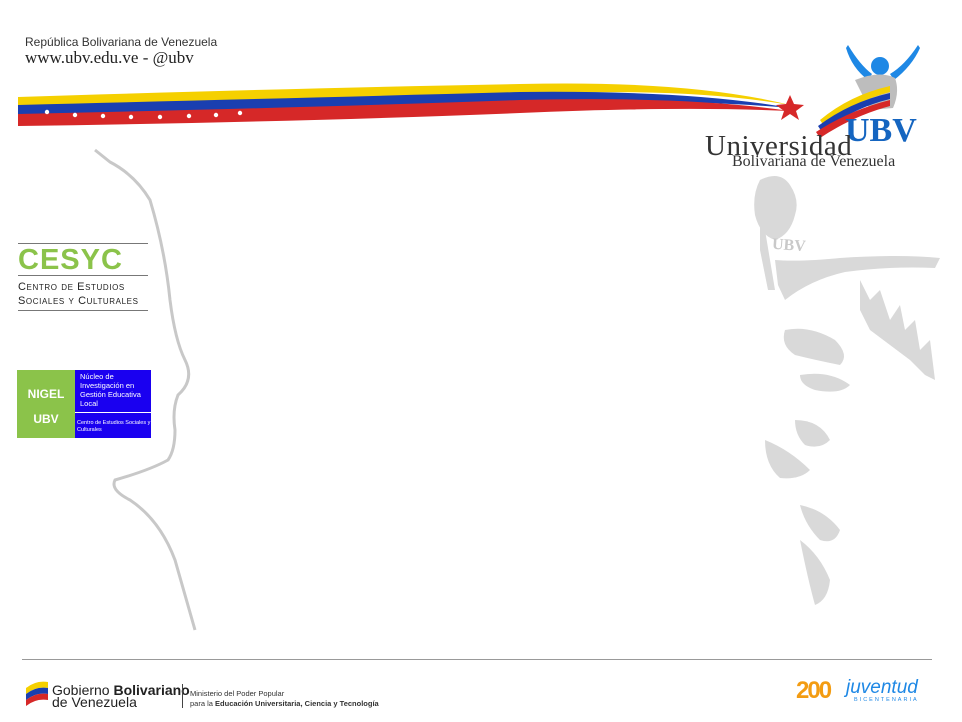 Image resolution: width=962 pixels, height=722 pixels. Describe the element at coordinates (882, 687) in the screenshot. I see `bicentennial-word: juventud` at that location.